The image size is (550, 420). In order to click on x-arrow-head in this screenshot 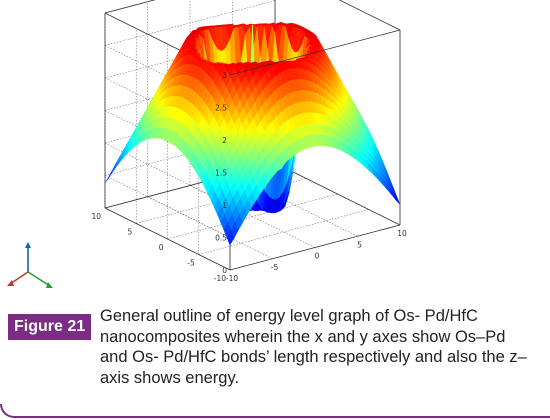, I will do `click(49, 285)`.